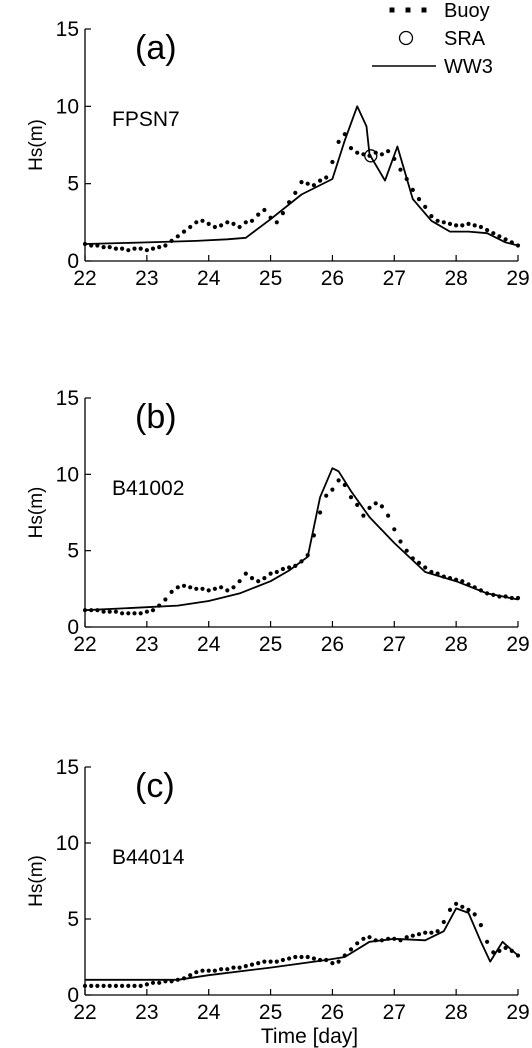 This screenshot has width=532, height=1048. I want to click on legend-label-buoy: Buoy, so click(467, 11).